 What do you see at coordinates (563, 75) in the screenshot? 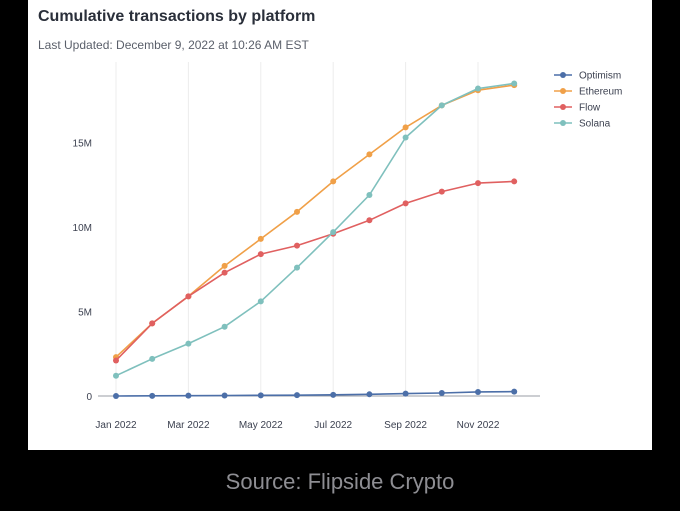
I see `legend-swatch-optimism` at bounding box center [563, 75].